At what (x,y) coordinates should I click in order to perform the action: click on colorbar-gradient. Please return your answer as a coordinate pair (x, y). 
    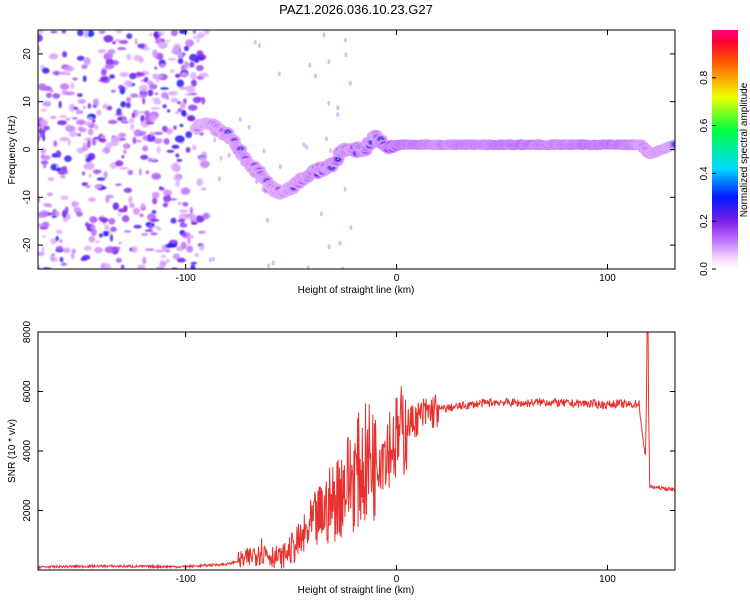
    Looking at the image, I should click on (725, 149).